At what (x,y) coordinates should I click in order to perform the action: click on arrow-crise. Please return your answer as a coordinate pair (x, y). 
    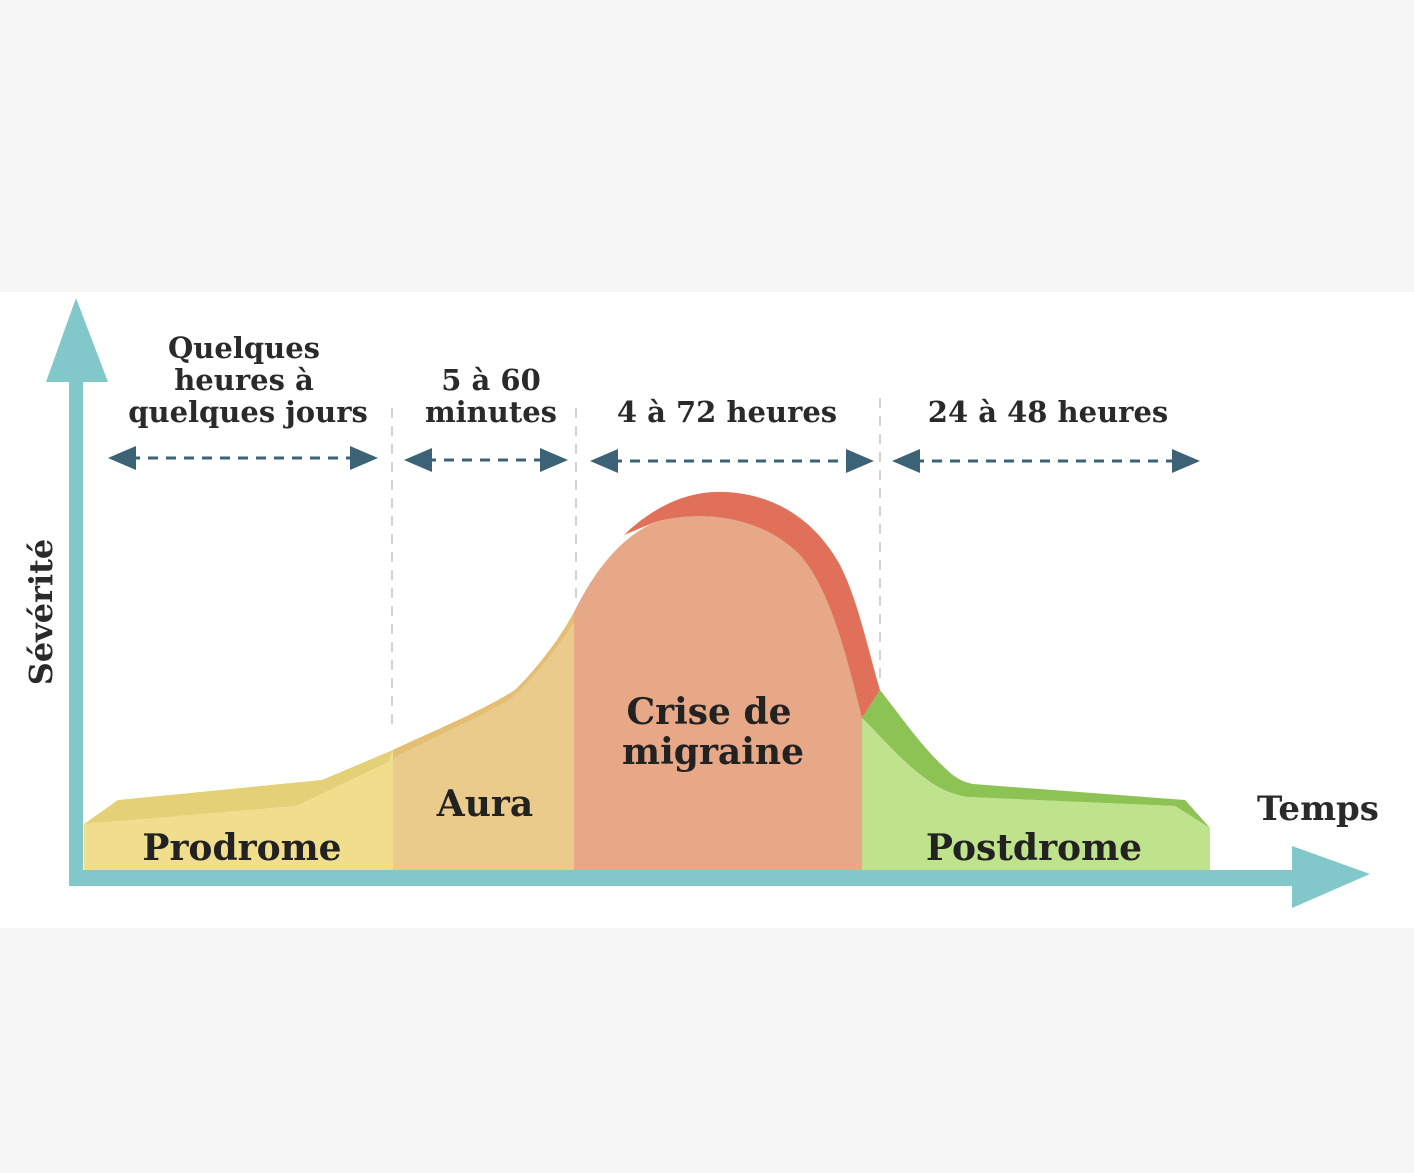
    Looking at the image, I should click on (732, 461).